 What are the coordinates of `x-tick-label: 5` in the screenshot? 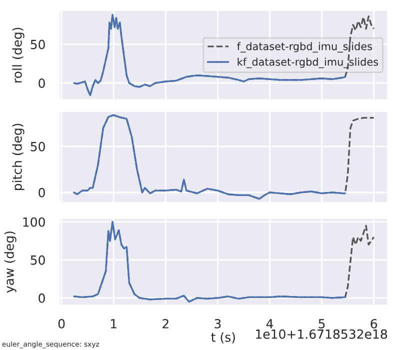 It's located at (321, 323).